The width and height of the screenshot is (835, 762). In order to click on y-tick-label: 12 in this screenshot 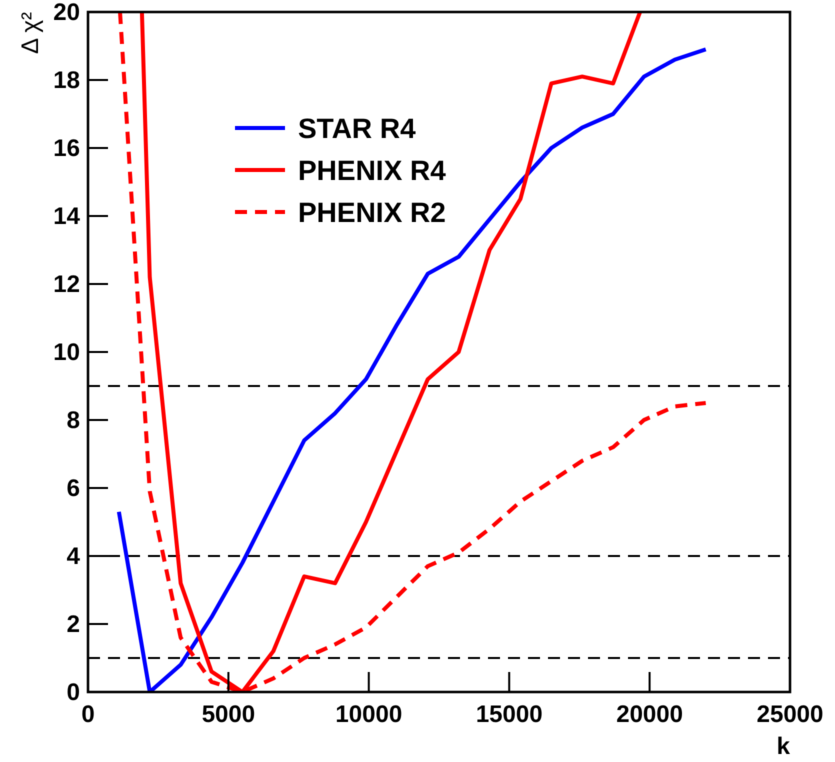, I will do `click(66, 284)`.